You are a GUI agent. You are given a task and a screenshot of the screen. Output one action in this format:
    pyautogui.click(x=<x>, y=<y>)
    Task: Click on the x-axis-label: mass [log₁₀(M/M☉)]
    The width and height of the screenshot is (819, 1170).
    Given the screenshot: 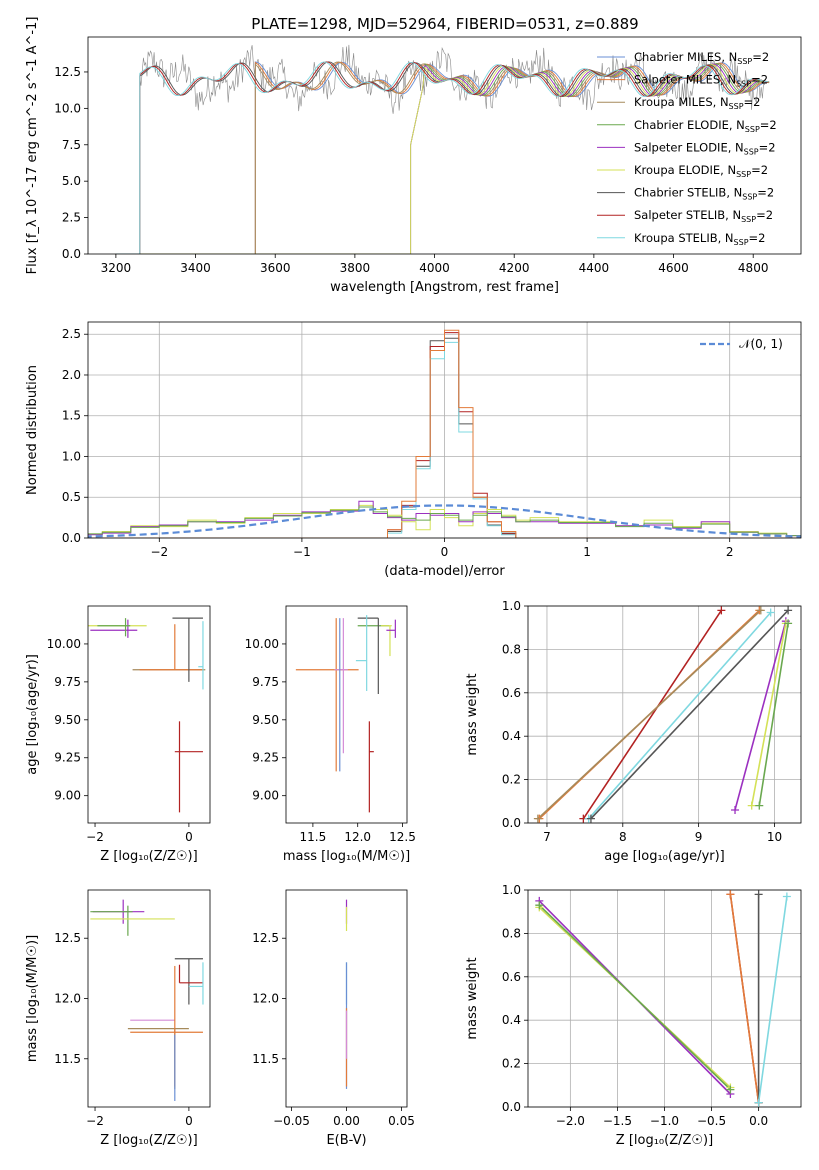 What is the action you would take?
    pyautogui.click(x=346, y=856)
    